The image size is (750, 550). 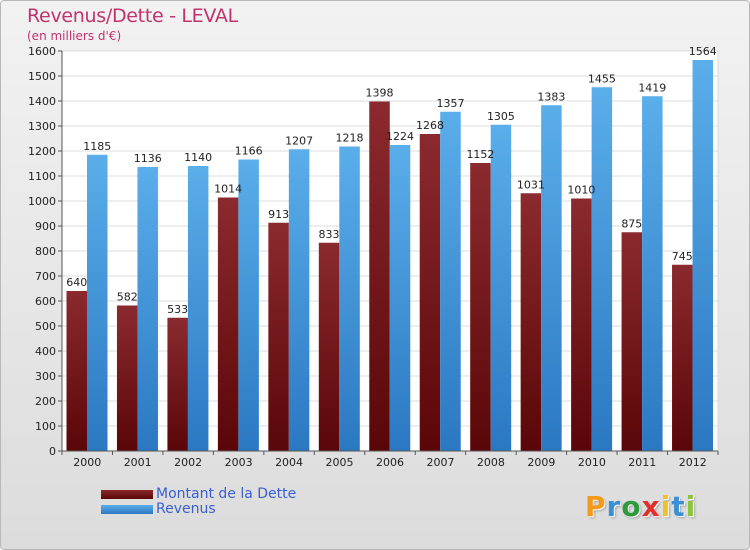 What do you see at coordinates (329, 234) in the screenshot?
I see `debt-value-label: 833` at bounding box center [329, 234].